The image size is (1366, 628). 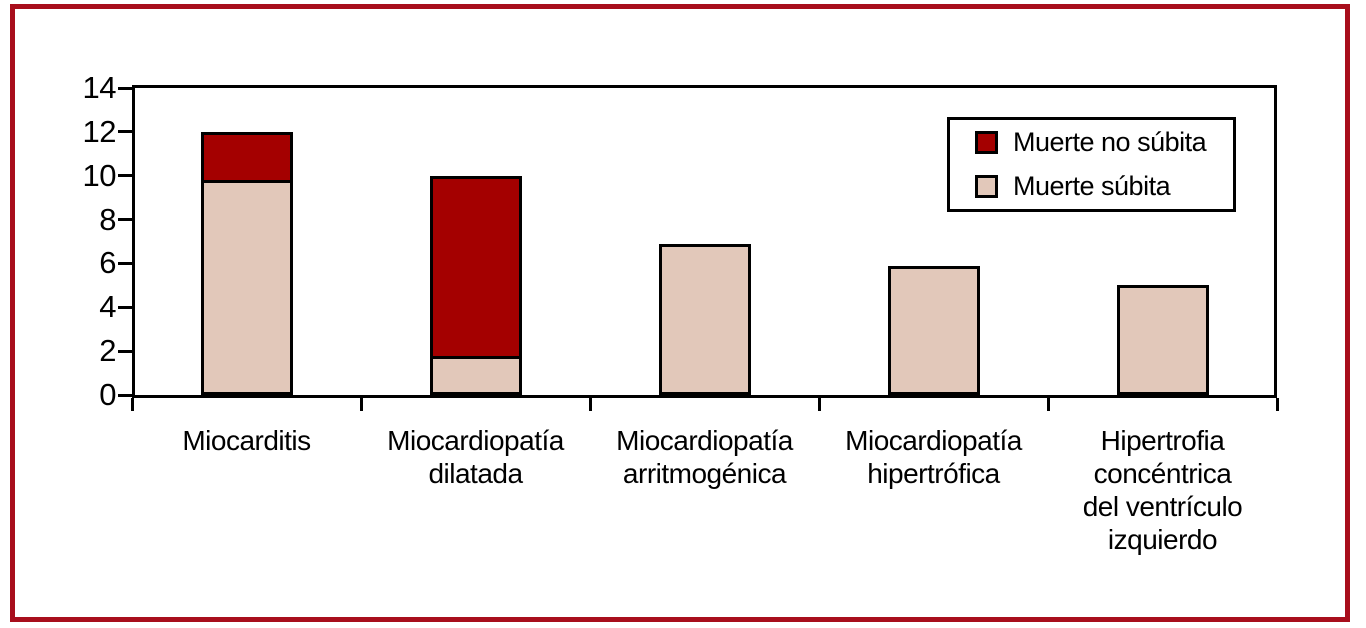 What do you see at coordinates (107, 219) in the screenshot?
I see `y-tick-label: 8` at bounding box center [107, 219].